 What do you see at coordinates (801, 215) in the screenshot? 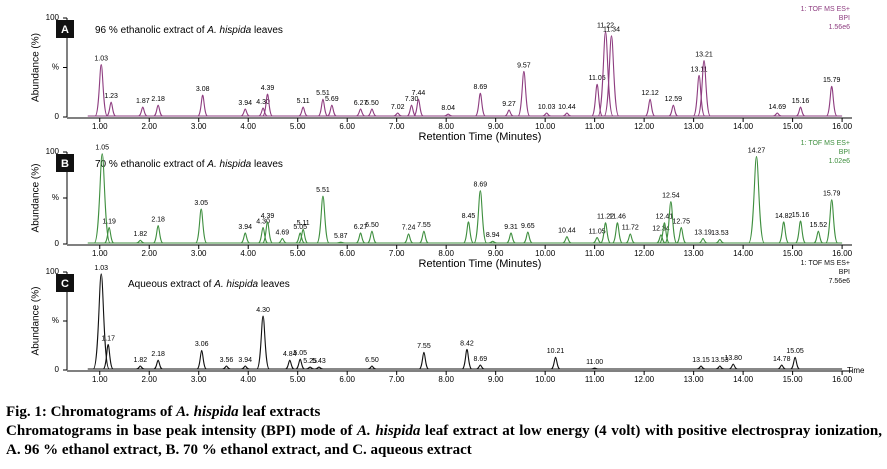
I see `peak-label: 15.16` at bounding box center [801, 215].